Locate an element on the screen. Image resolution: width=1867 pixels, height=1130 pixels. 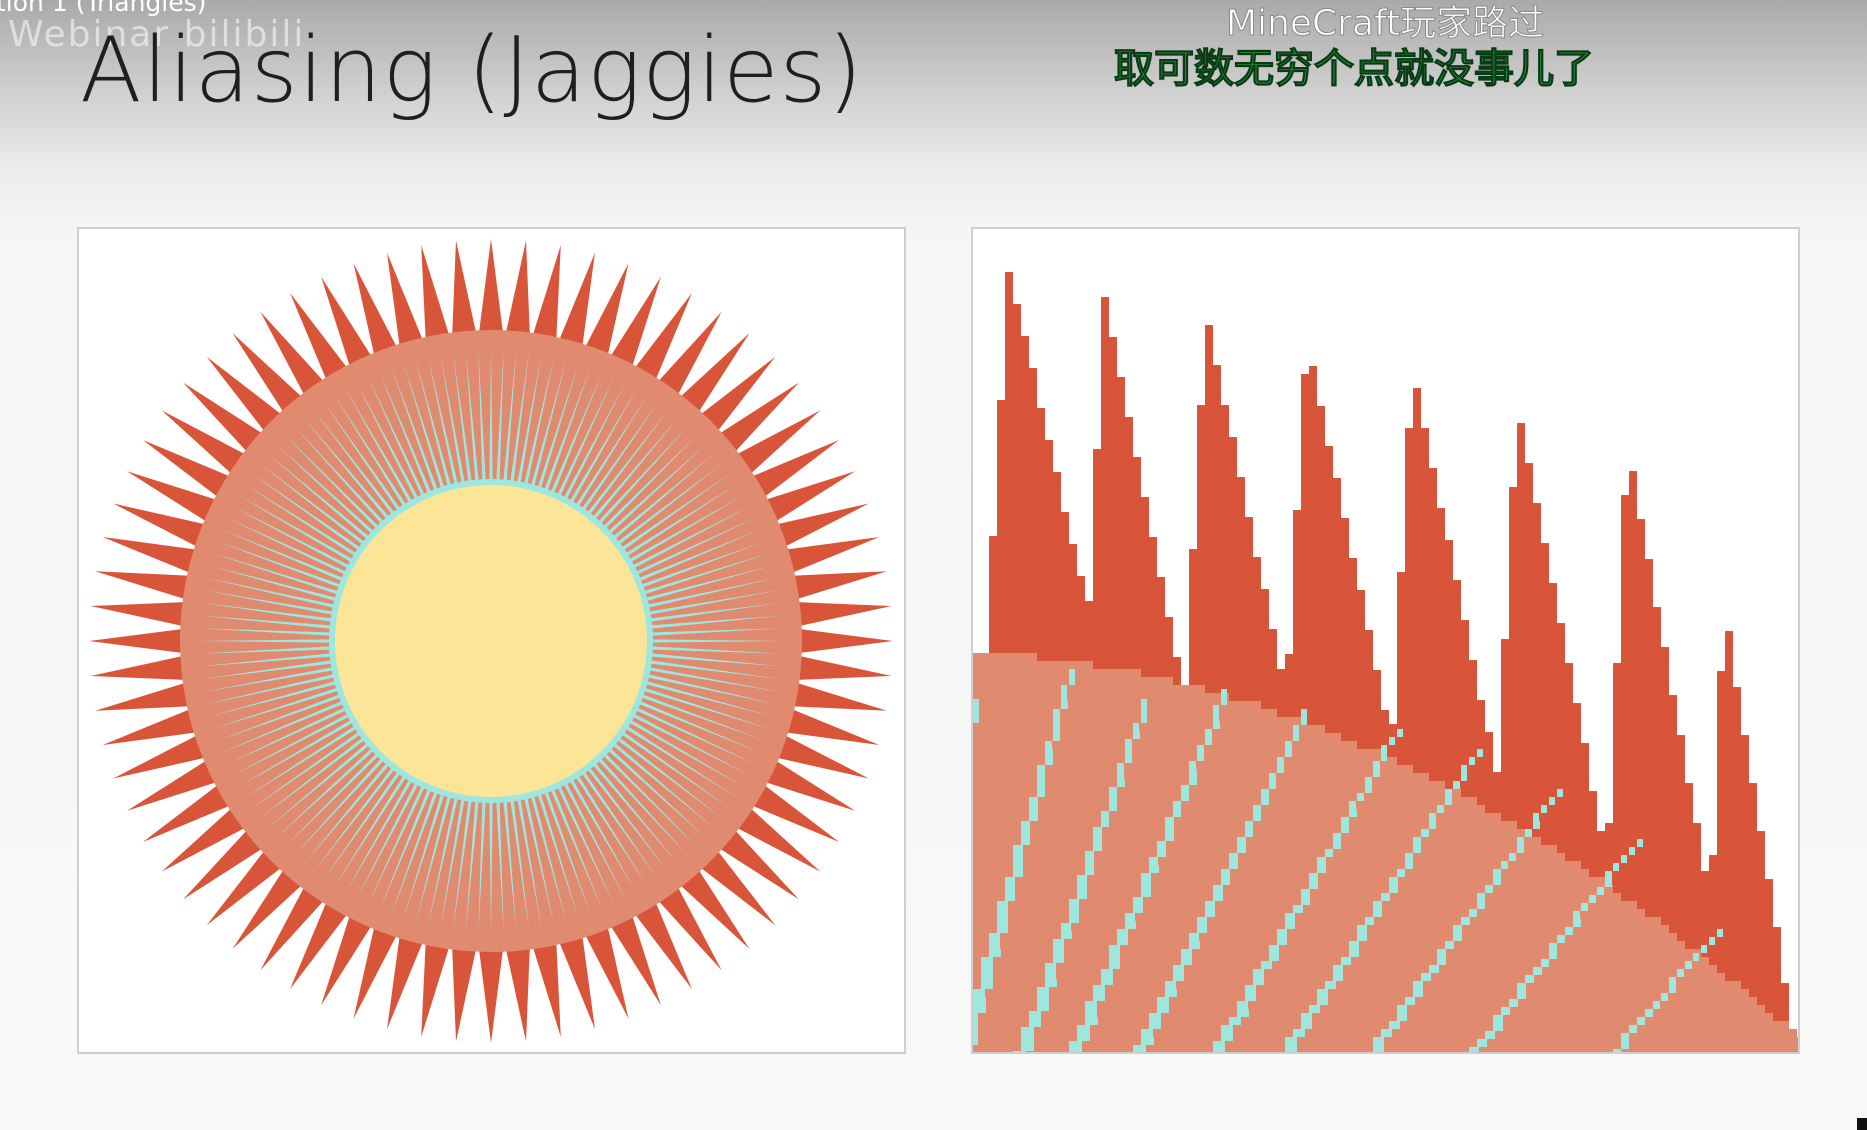
video-caption: tion 1 (Triangles) is located at coordinates (103, 8).